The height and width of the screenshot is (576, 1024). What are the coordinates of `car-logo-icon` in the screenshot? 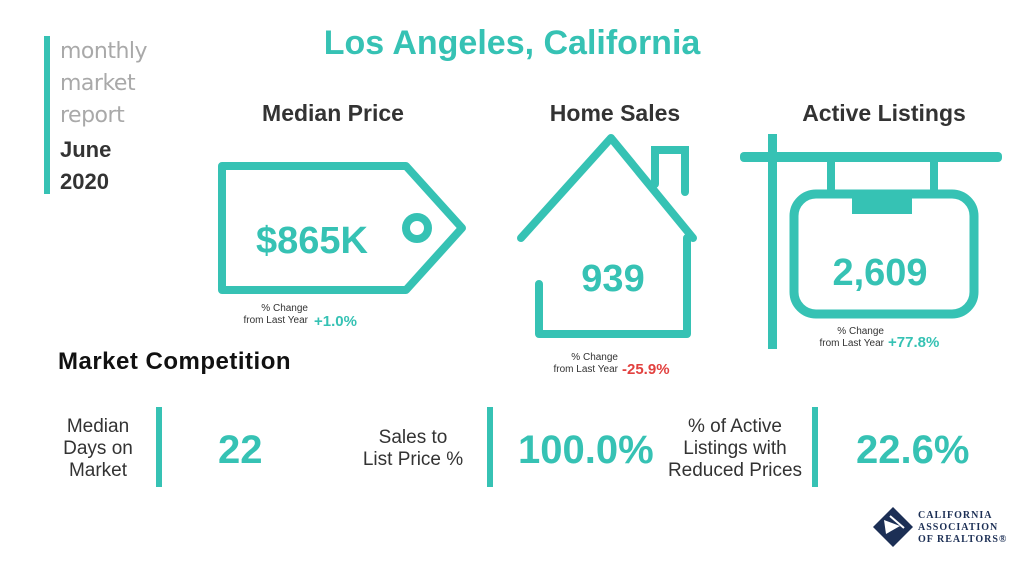 It's located at (893, 527).